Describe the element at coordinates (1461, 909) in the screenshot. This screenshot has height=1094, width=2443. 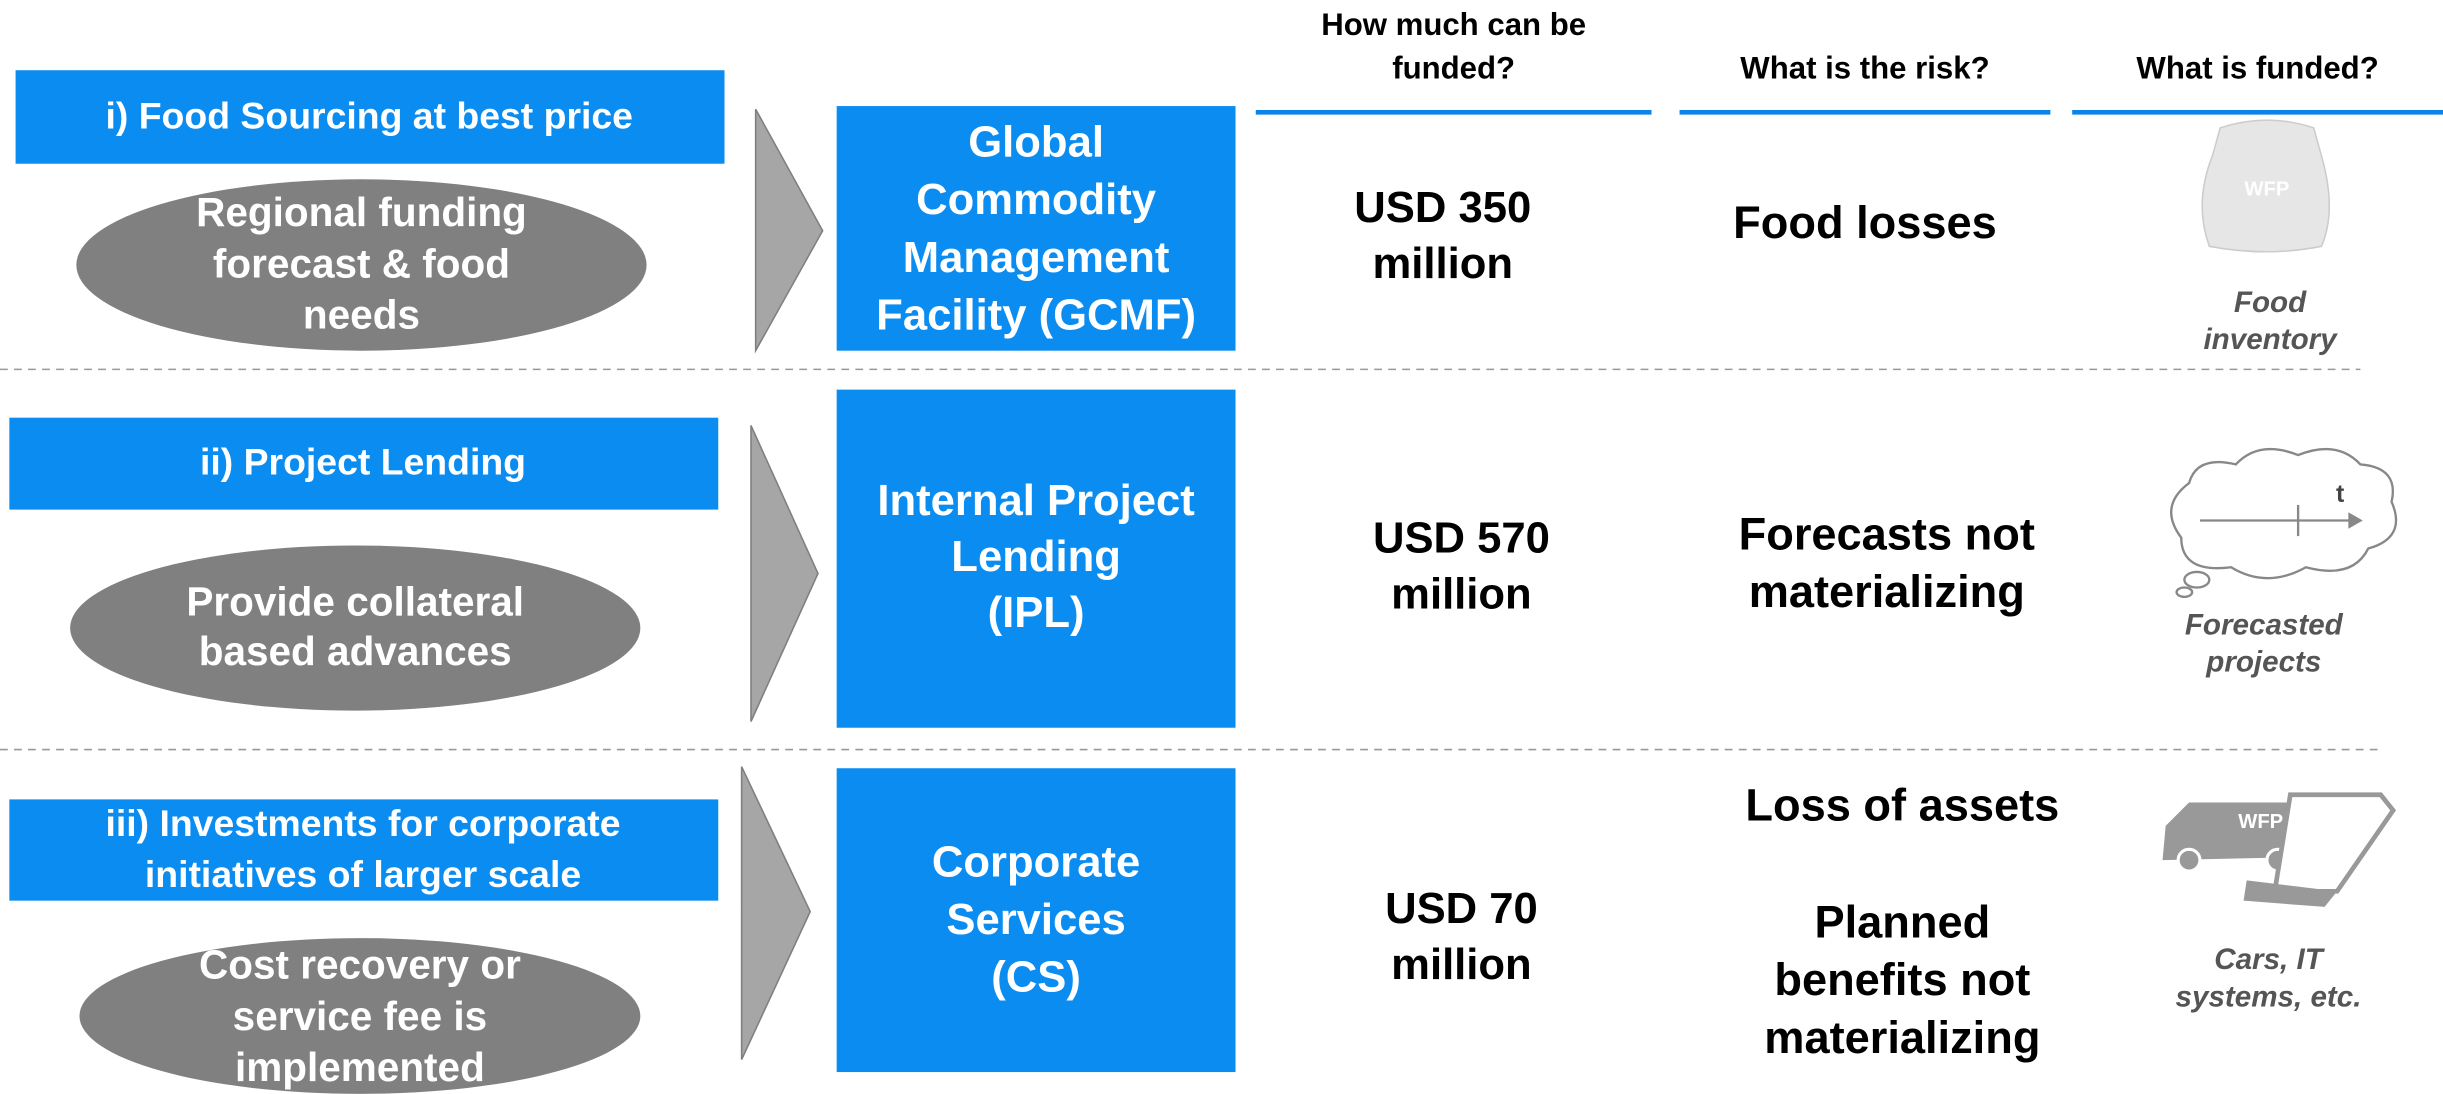
I see `amount: USD 70` at that location.